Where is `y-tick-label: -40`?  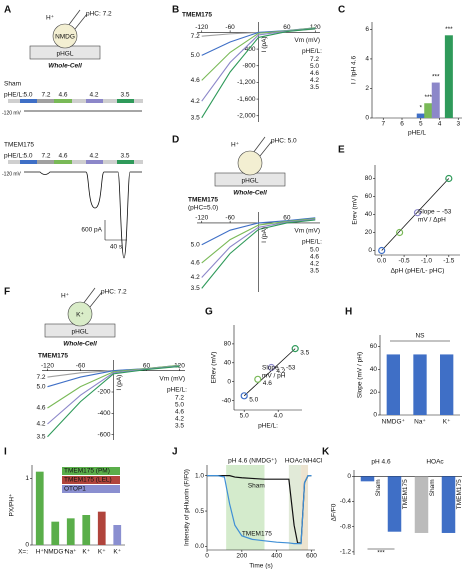 y-tick-label: -40 is located at coordinates (227, 400).